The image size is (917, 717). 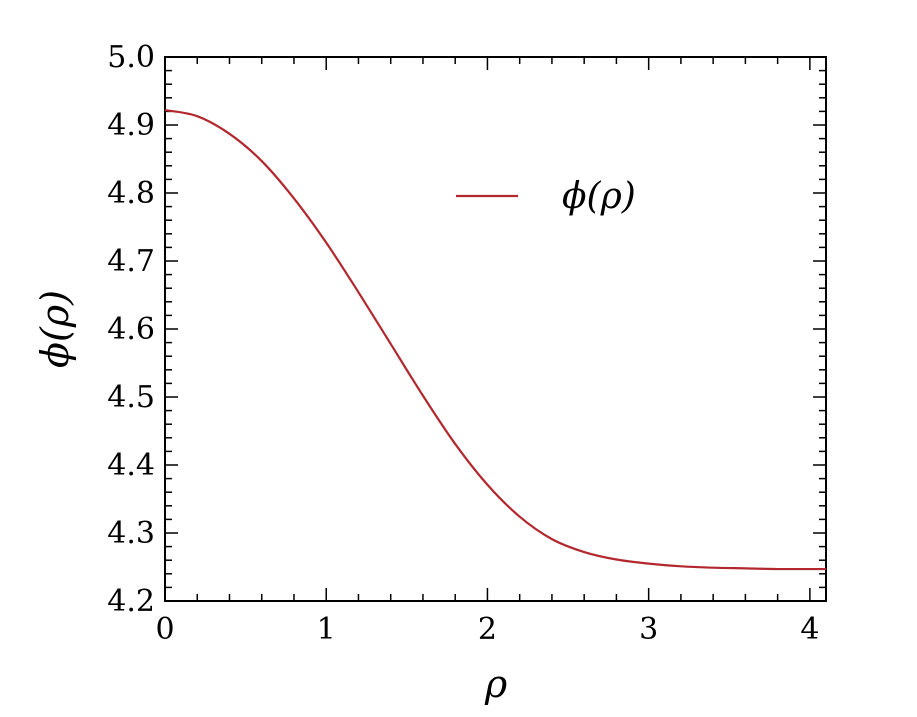 I want to click on y-tick-label: 5.0, so click(x=131, y=57).